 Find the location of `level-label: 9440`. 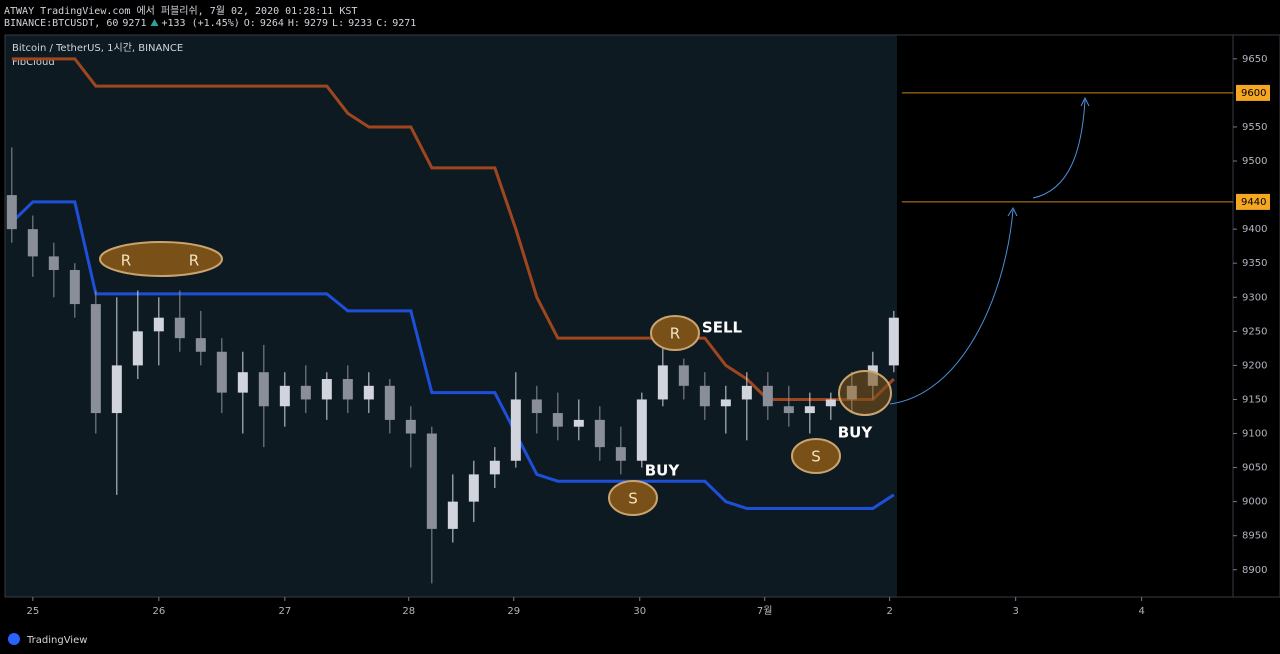

level-label: 9440 is located at coordinates (1253, 202).